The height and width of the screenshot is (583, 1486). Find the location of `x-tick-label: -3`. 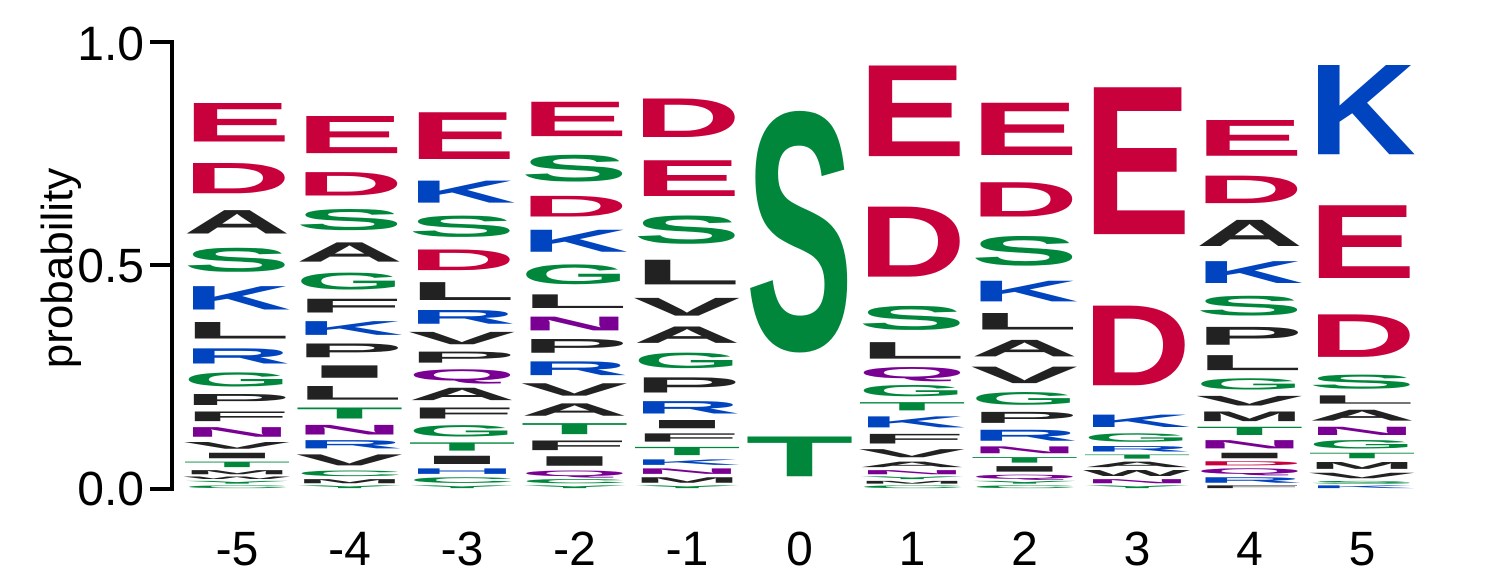

x-tick-label: -3 is located at coordinates (462, 549).